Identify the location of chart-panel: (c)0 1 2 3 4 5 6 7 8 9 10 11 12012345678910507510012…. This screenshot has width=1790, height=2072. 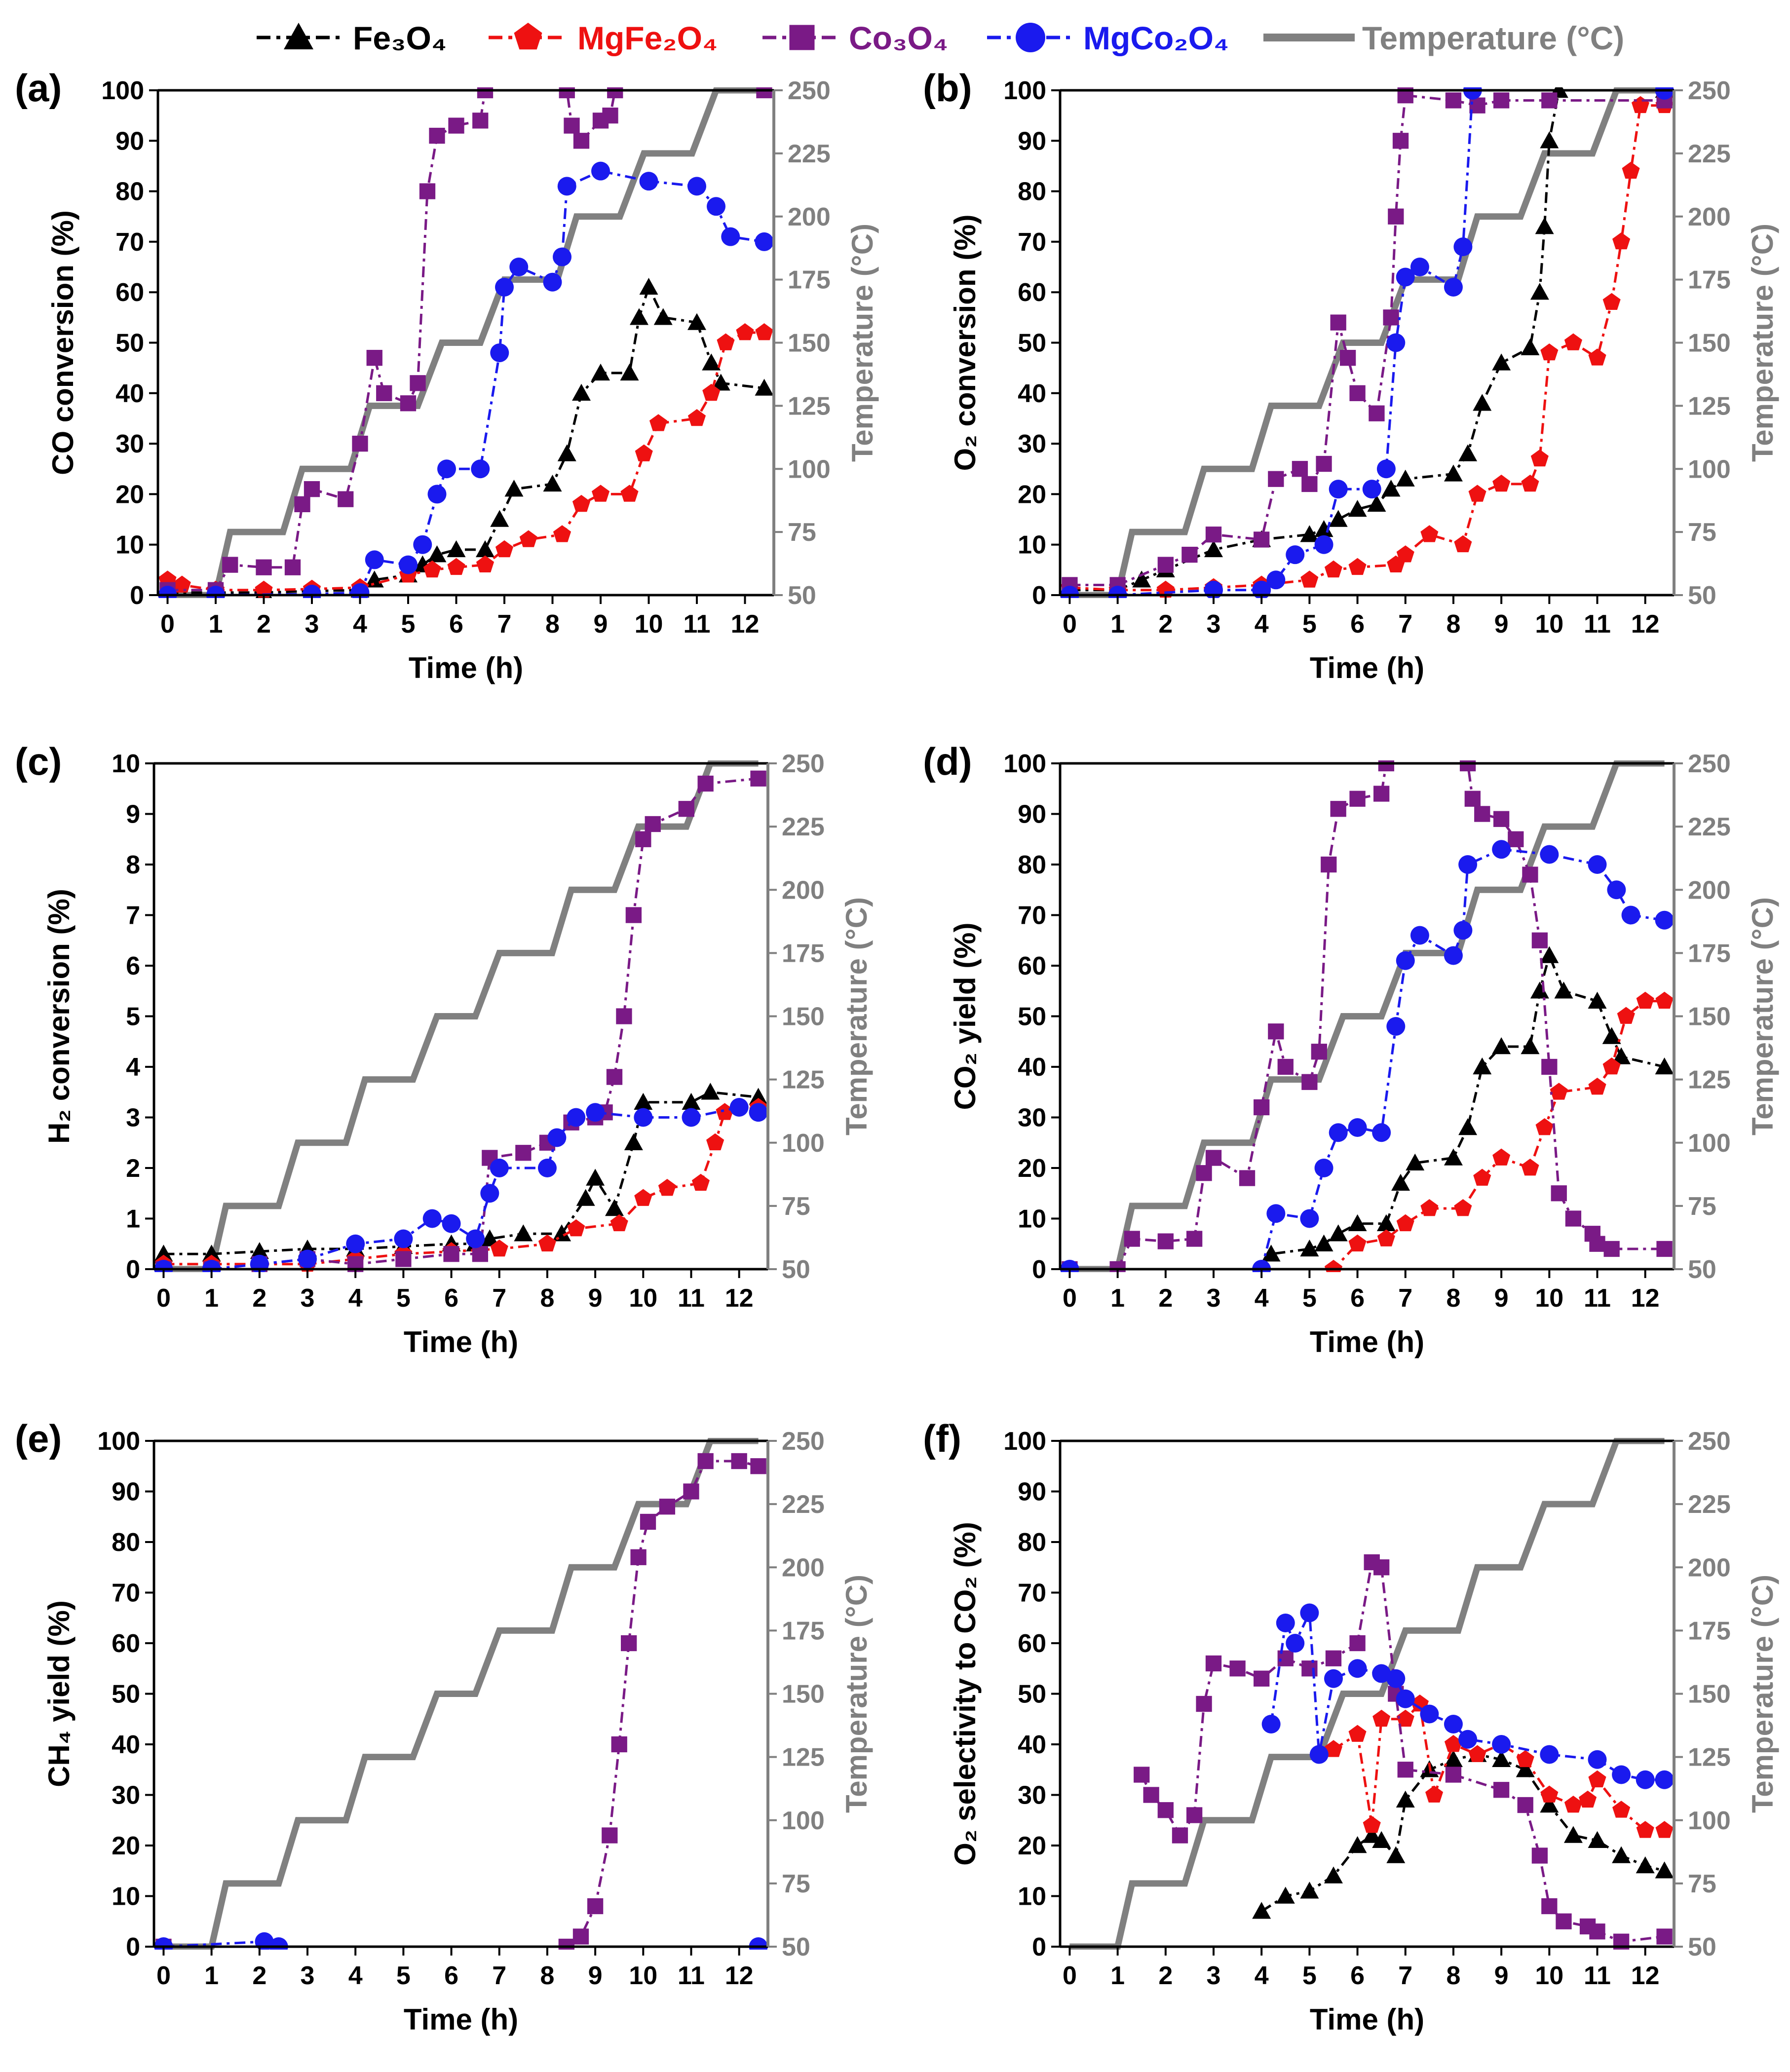
(444, 1049).